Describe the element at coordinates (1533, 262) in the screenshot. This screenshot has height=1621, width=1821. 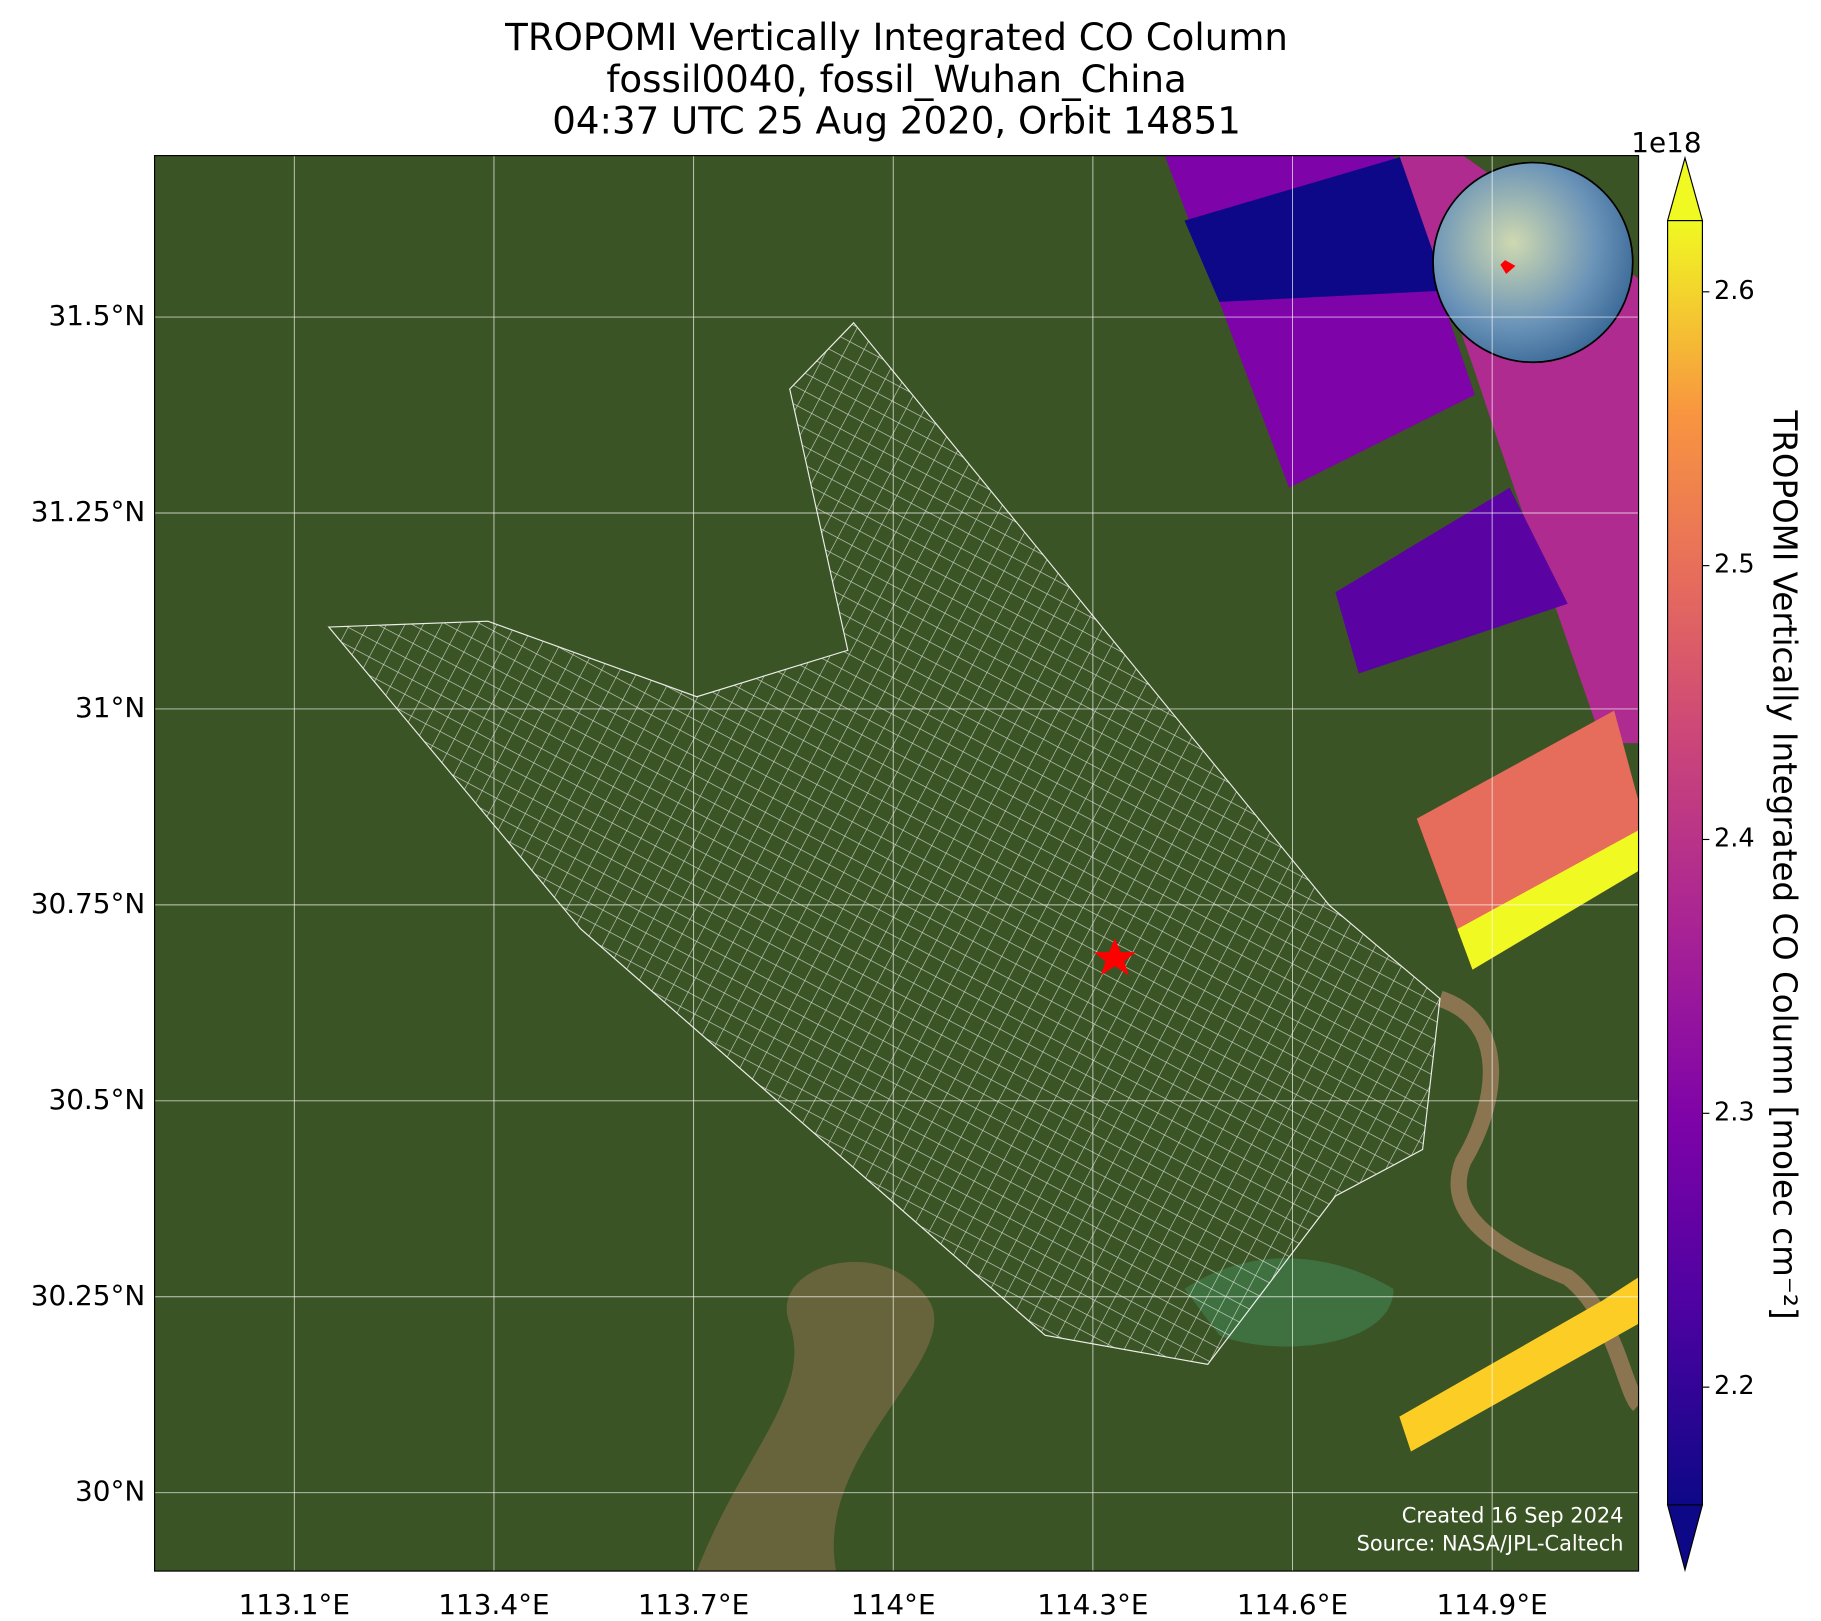
I see `locator-globe` at that location.